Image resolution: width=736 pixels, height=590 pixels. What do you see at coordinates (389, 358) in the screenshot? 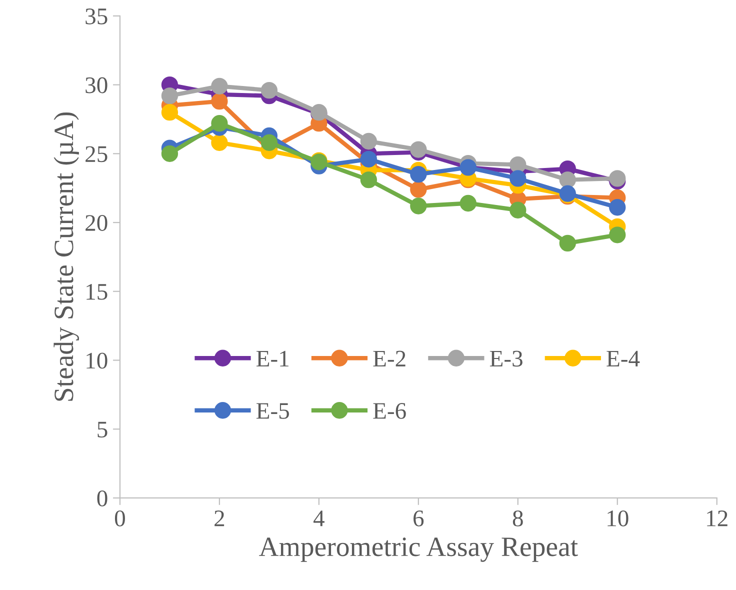
I see `legend-label: E-2` at bounding box center [389, 358].